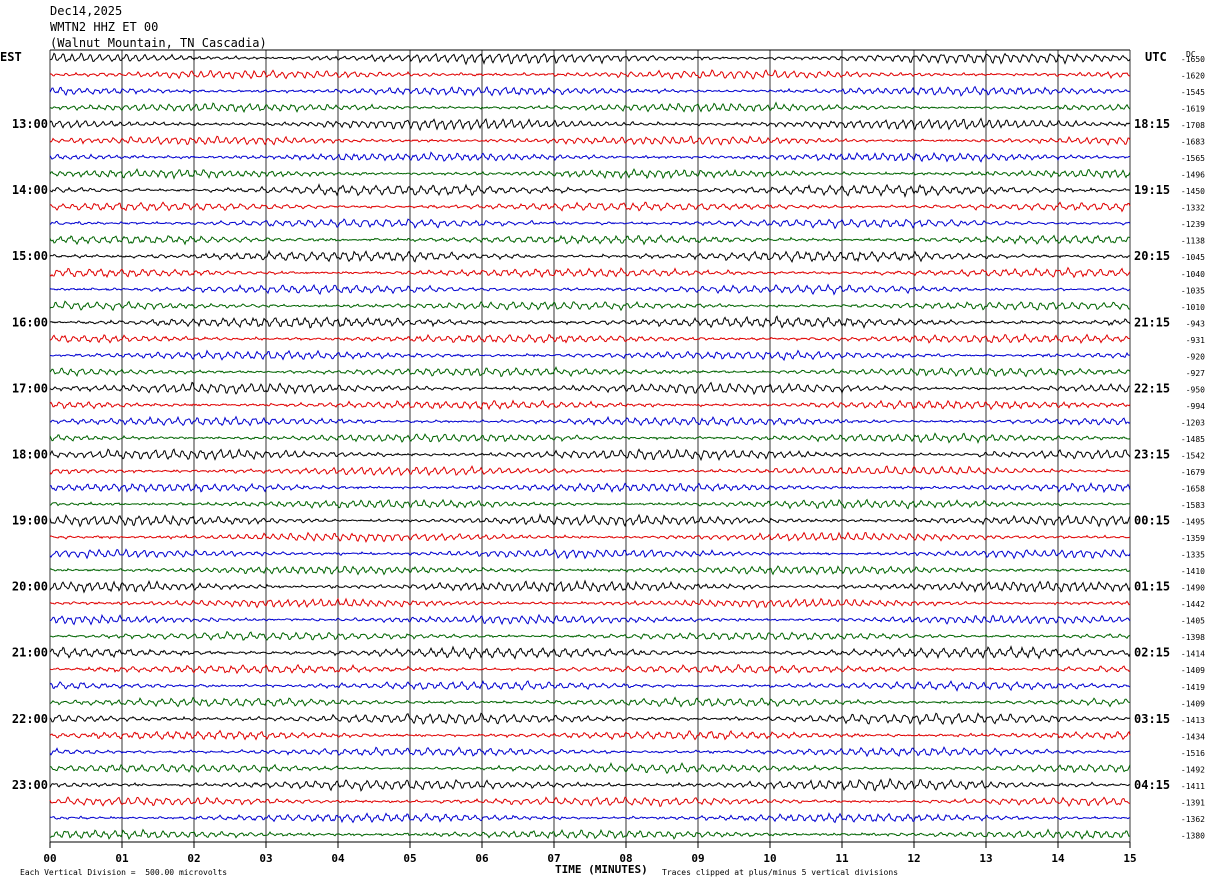 The width and height of the screenshot is (1210, 886). Describe the element at coordinates (1195, 389) in the screenshot. I see `dc-offset-label: -950` at that location.